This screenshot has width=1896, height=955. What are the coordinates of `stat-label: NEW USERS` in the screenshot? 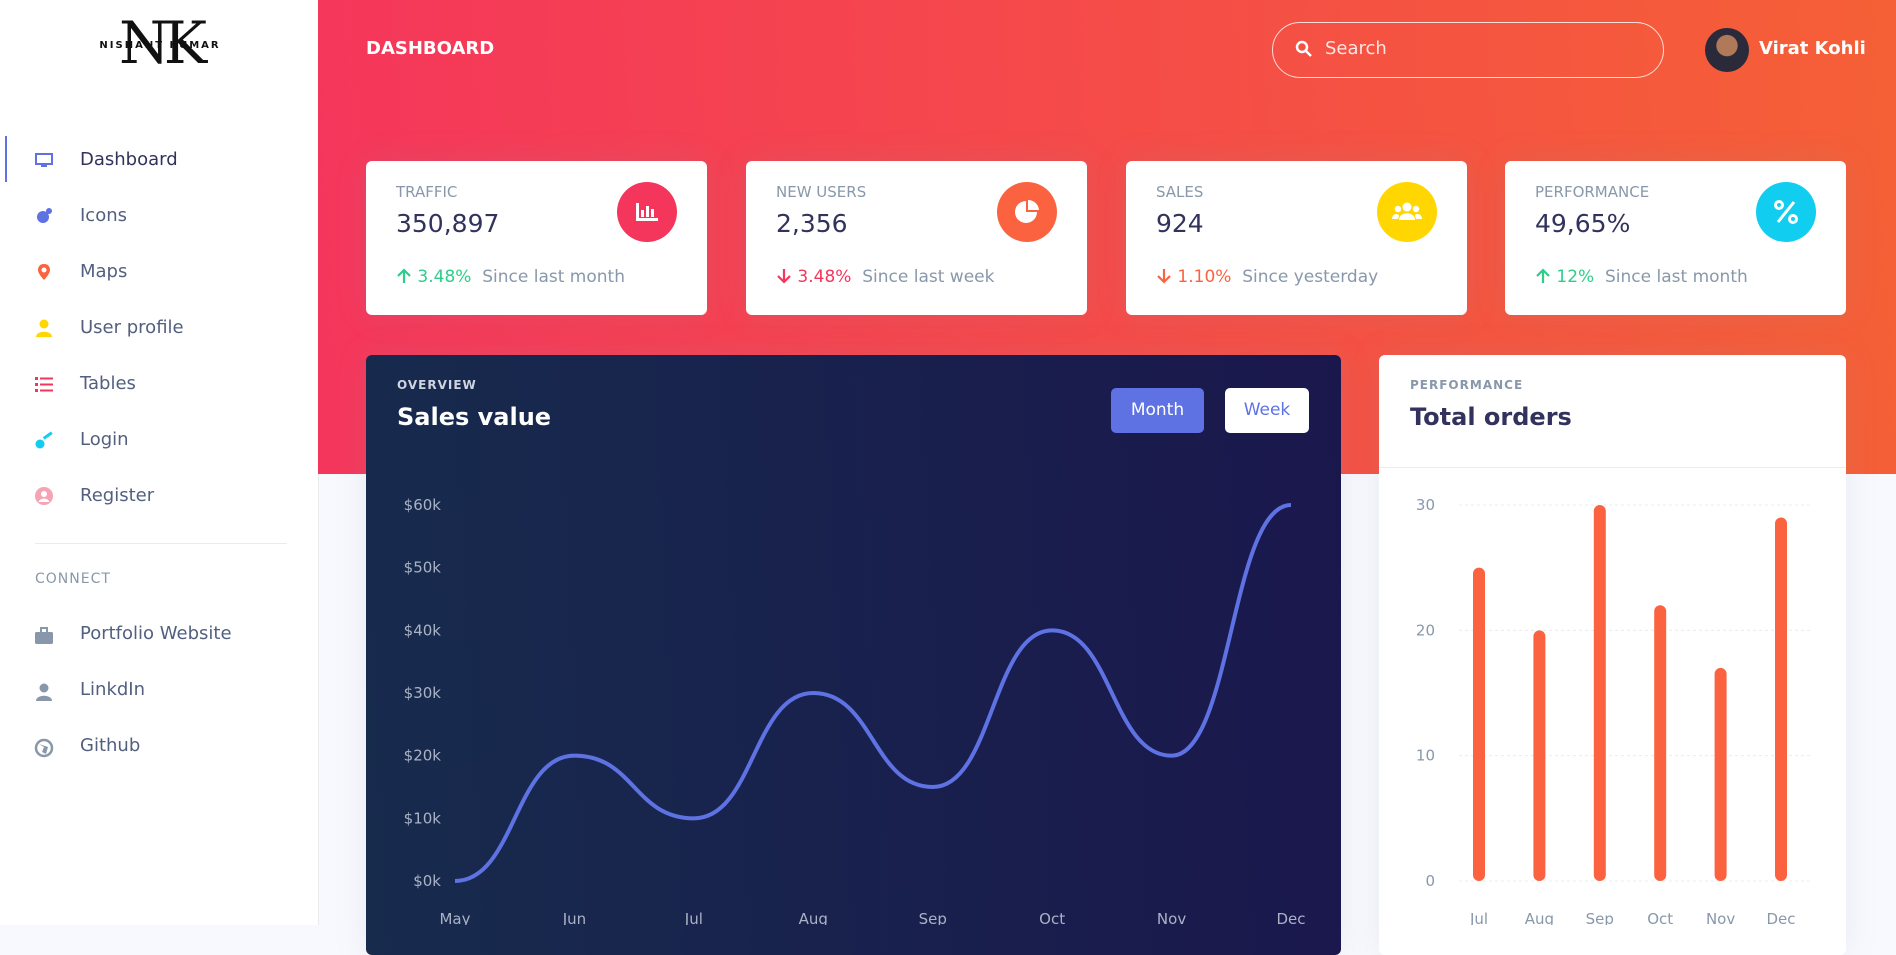 It's located at (821, 192).